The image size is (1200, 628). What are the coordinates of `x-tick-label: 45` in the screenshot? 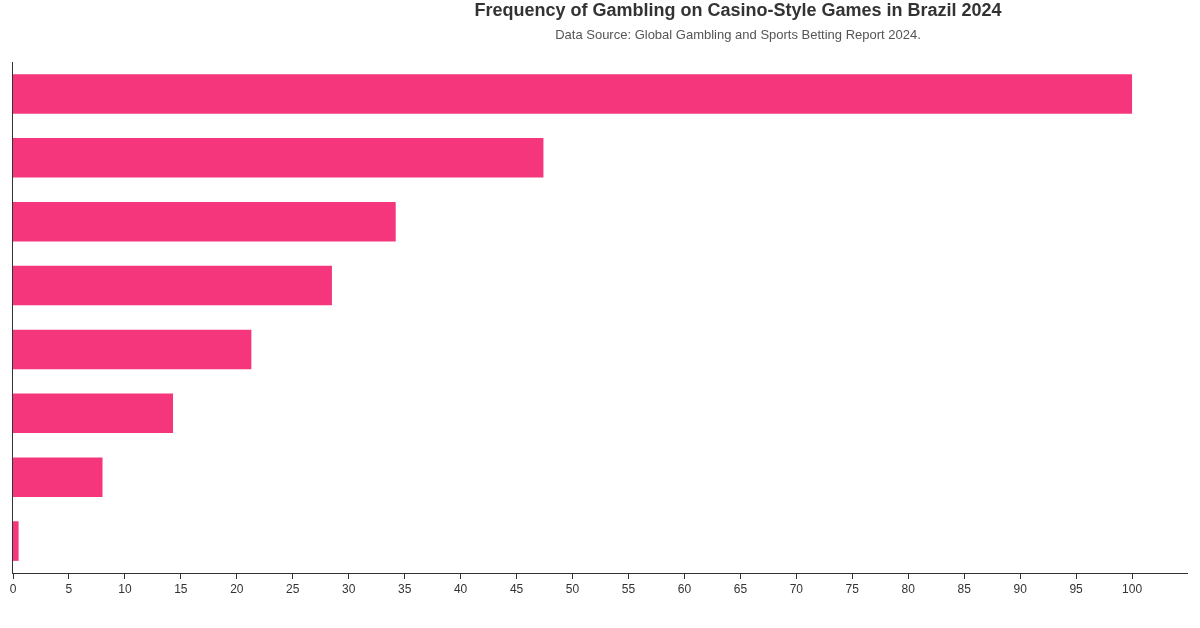 It's located at (516, 589).